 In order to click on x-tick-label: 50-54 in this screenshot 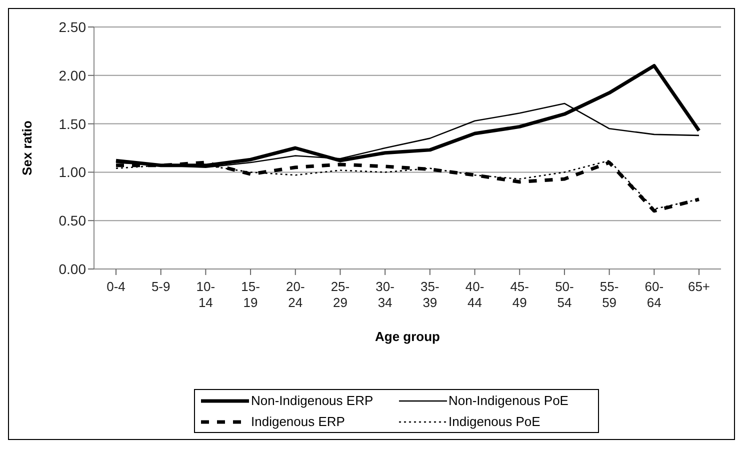, I will do `click(564, 294)`.